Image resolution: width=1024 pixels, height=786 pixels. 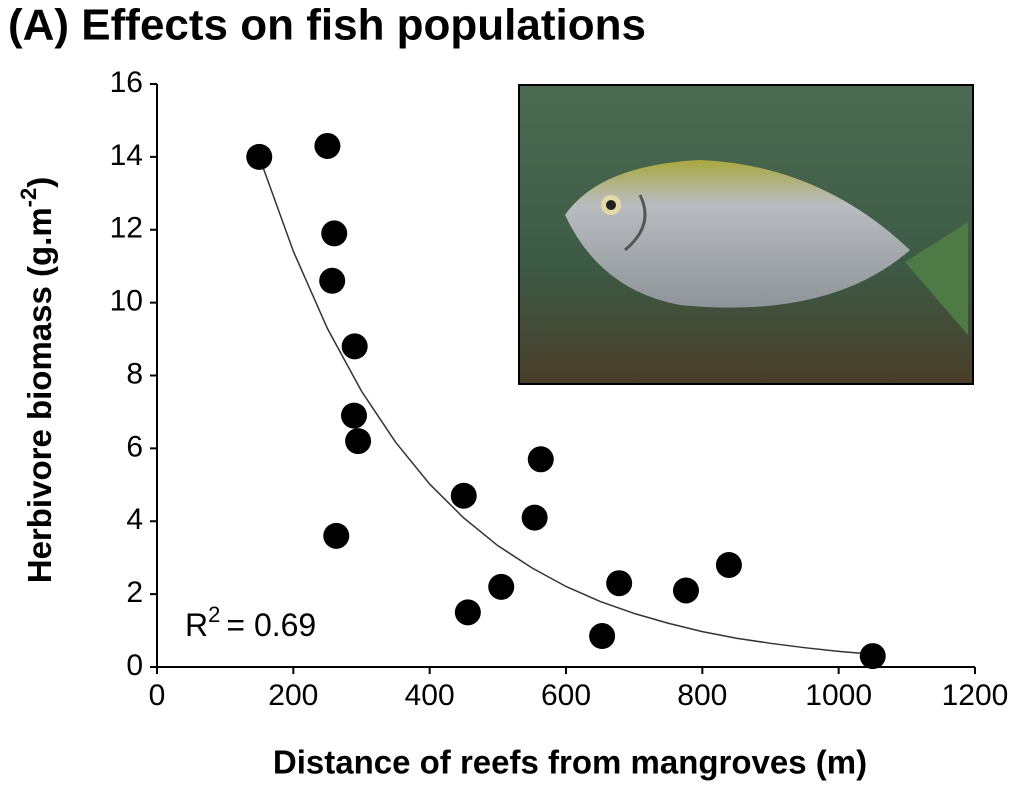 I want to click on y-tick-label: 14, so click(x=126, y=155).